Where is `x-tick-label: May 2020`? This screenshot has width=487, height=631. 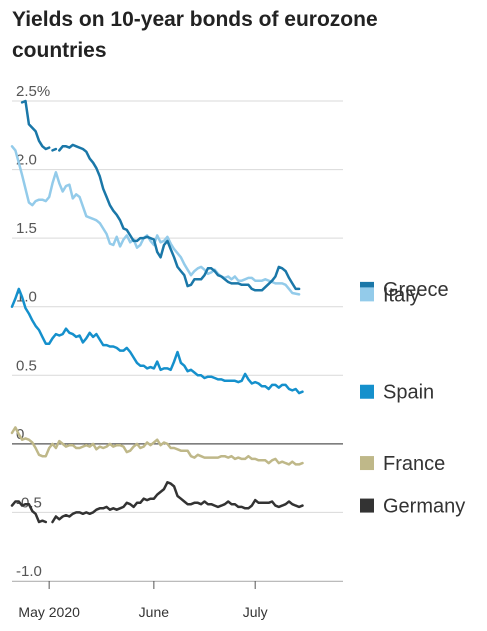 x-tick-label: May 2020 is located at coordinates (49, 612).